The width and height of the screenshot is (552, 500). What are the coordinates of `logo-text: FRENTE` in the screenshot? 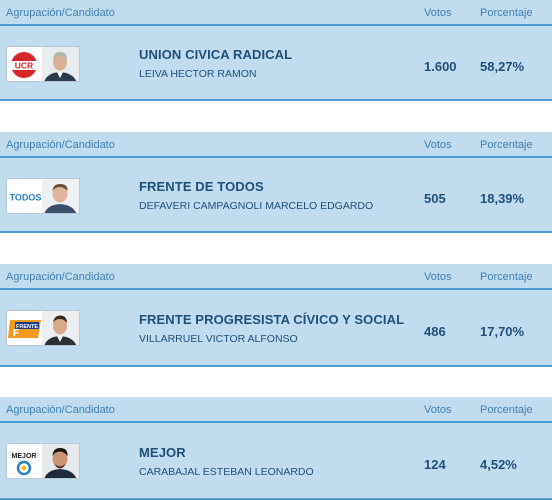 It's located at (27, 327).